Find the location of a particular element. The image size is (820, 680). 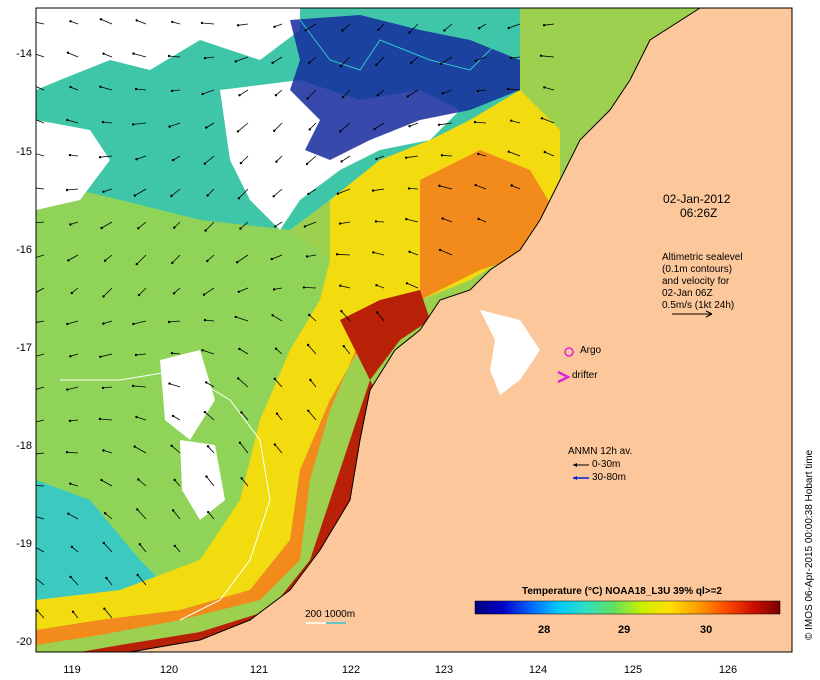

lon-tick: 123 is located at coordinates (444, 670).